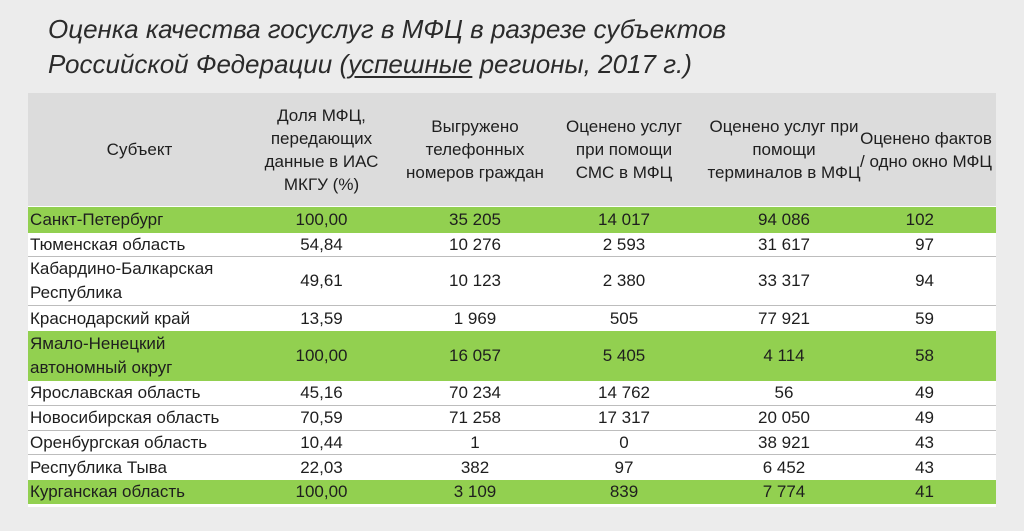 This screenshot has height=531, width=1024. What do you see at coordinates (125, 417) in the screenshot?
I see `cell-subject: Новосибирская область` at bounding box center [125, 417].